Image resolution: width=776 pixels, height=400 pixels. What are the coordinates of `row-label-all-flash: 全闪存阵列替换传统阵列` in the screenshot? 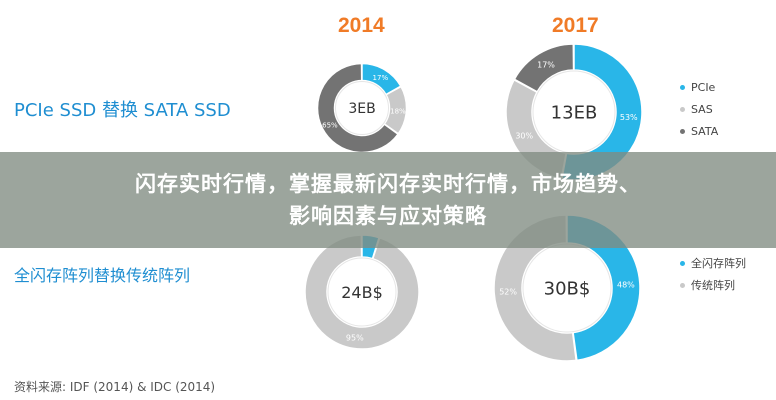 It's located at (102, 275).